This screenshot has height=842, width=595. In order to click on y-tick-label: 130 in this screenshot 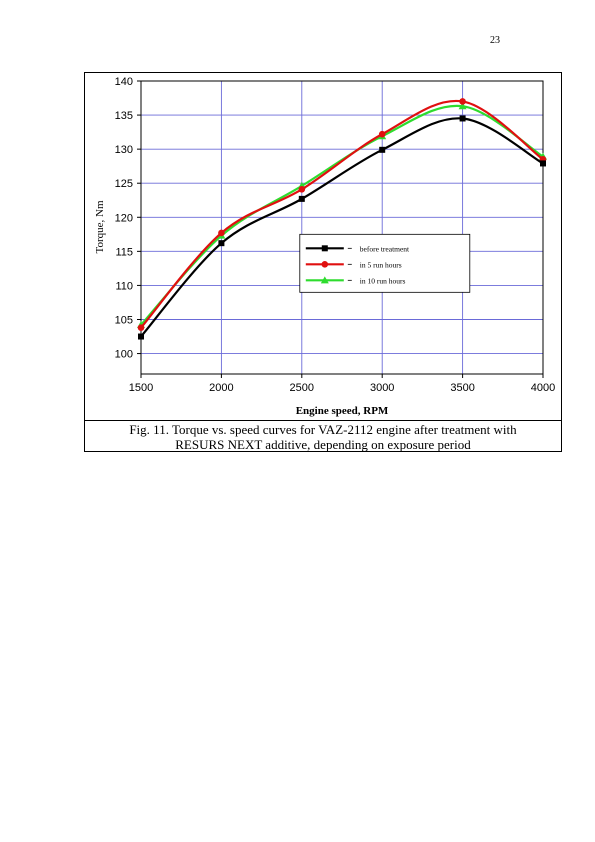, I will do `click(124, 150)`.